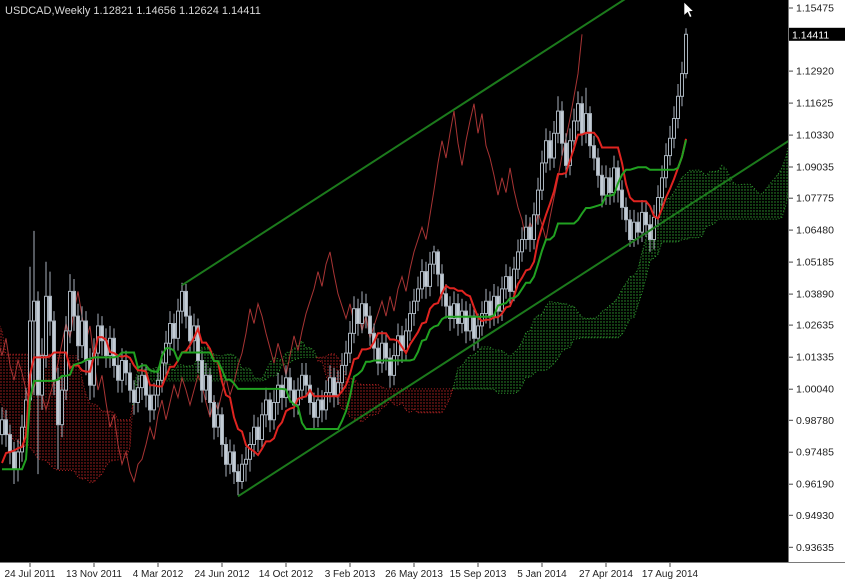 The image size is (845, 587). I want to click on x-axis-label: 24 Jul 2011, so click(30, 574).